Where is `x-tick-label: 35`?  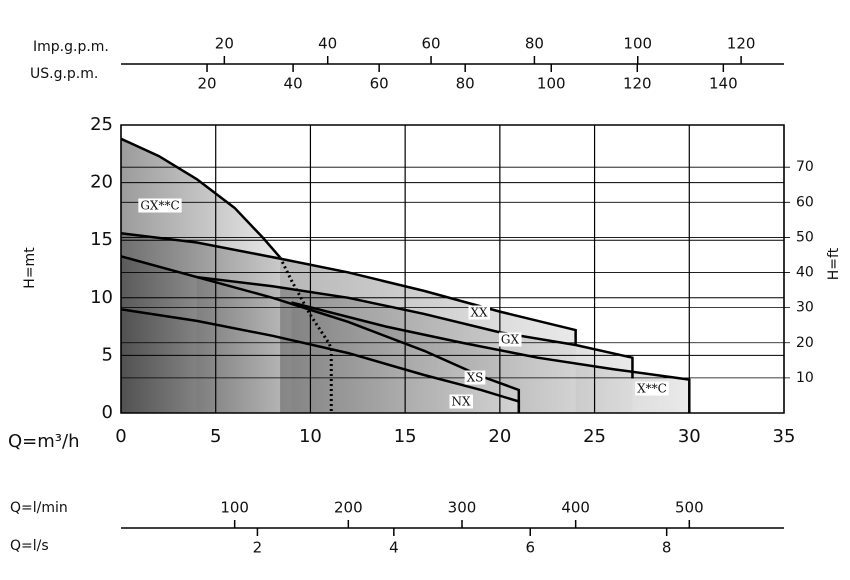 x-tick-label: 35 is located at coordinates (784, 436).